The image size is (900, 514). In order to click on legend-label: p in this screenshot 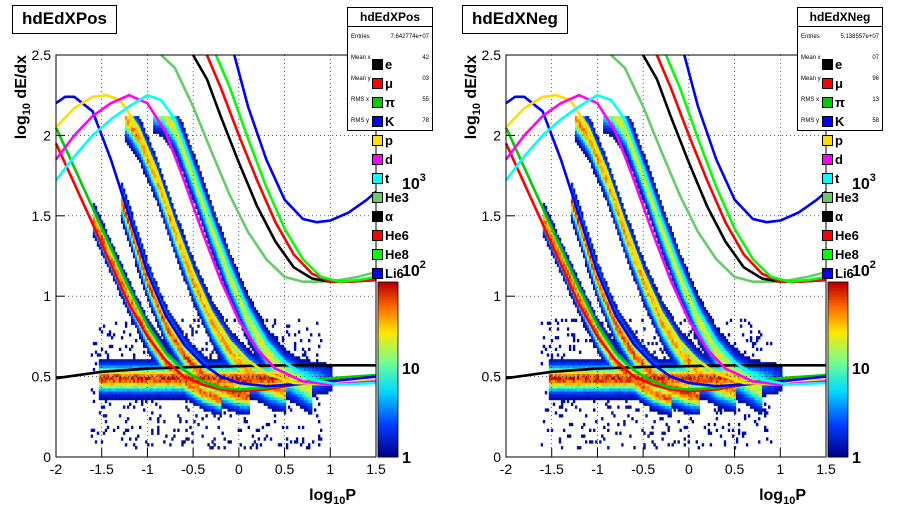, I will do `click(389, 140)`.